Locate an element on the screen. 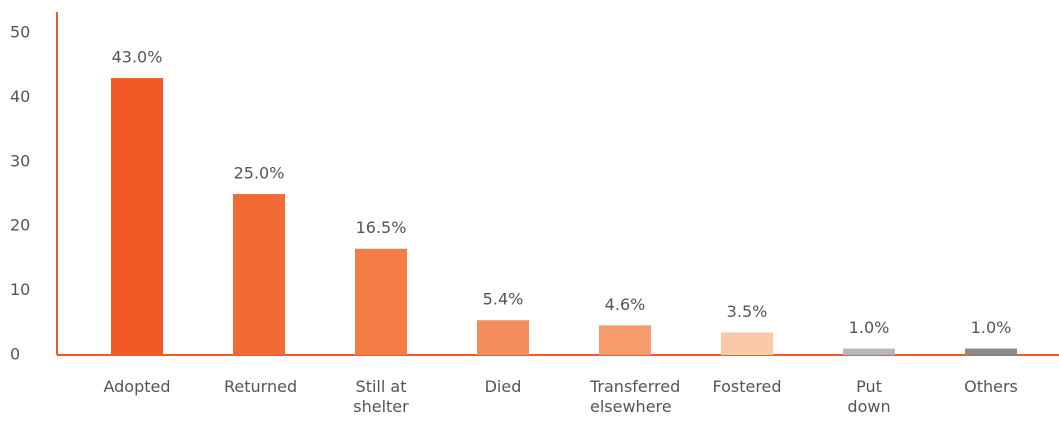 This screenshot has height=421, width=1059. value-label: 43.0% is located at coordinates (137, 57).